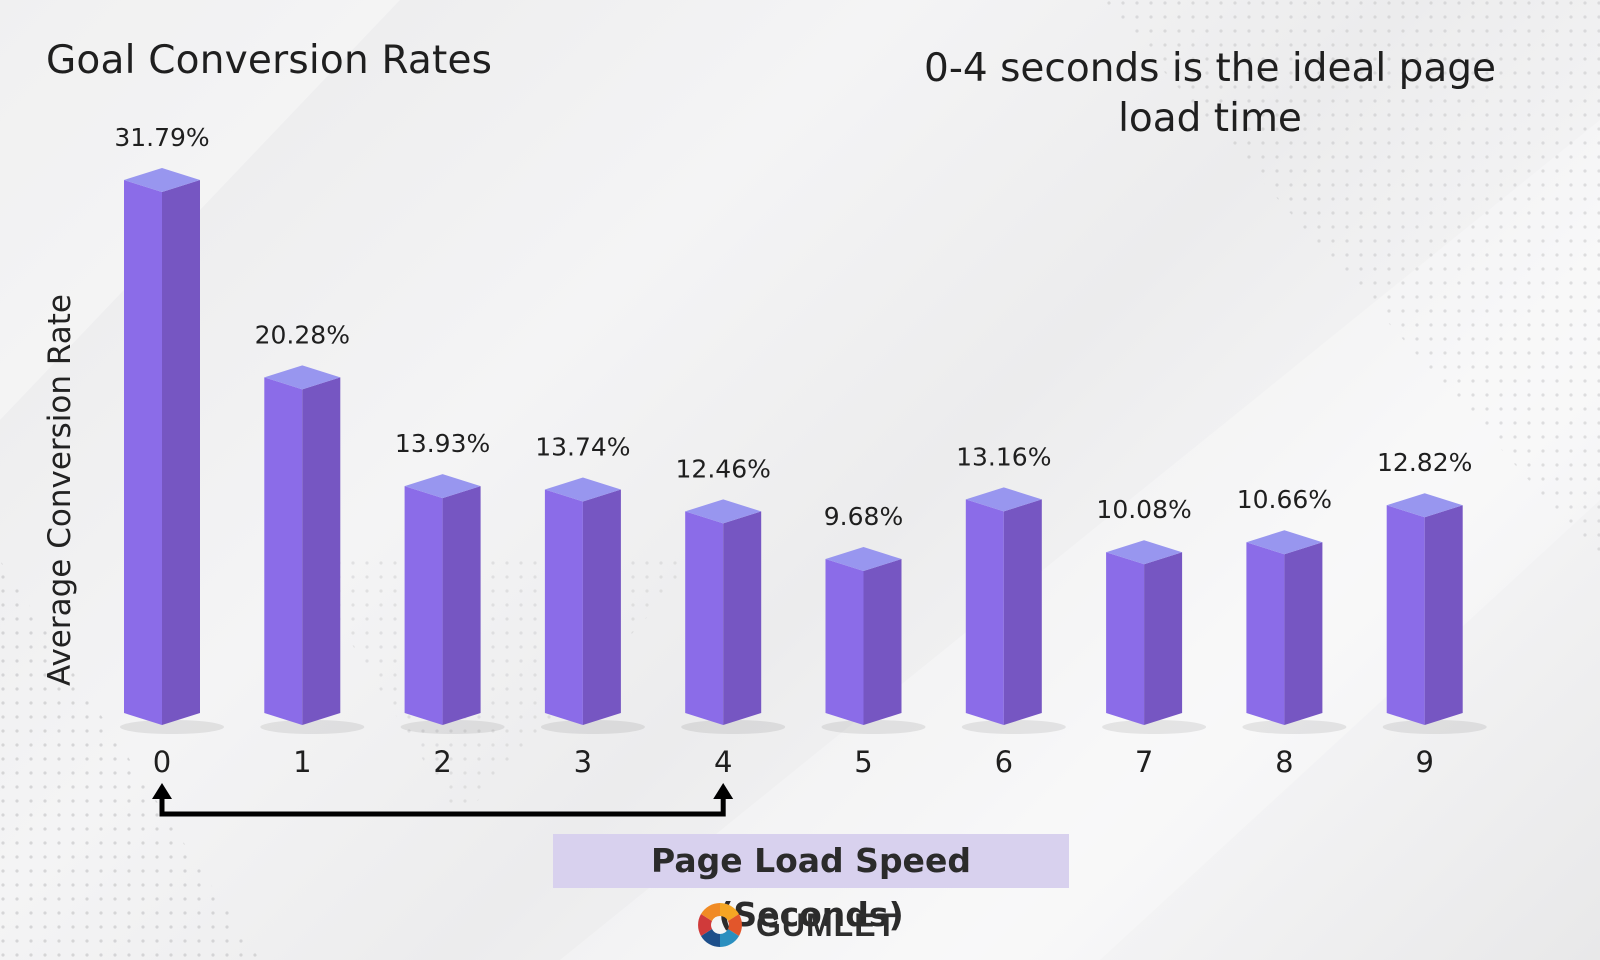 This screenshot has width=1600, height=960. I want to click on x-tick-label: 8, so click(1284, 762).